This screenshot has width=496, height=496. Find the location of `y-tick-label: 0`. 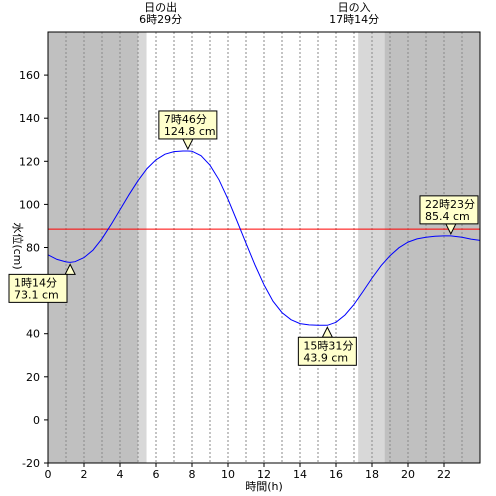

y-tick-label: 0 is located at coordinates (36, 420).